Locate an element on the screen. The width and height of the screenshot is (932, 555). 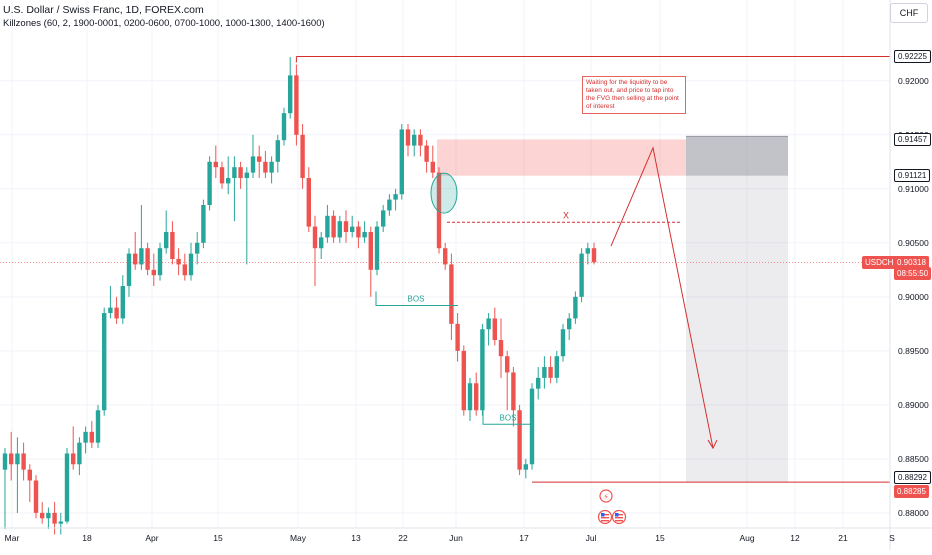
liquidity-x-label: X is located at coordinates (566, 215).